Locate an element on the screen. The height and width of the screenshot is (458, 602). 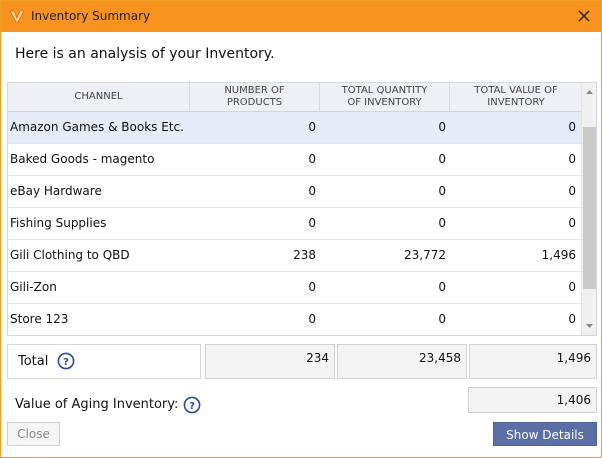
header-total-quantity: TOTAL QUANTITY OF INVENTORY is located at coordinates (385, 97).